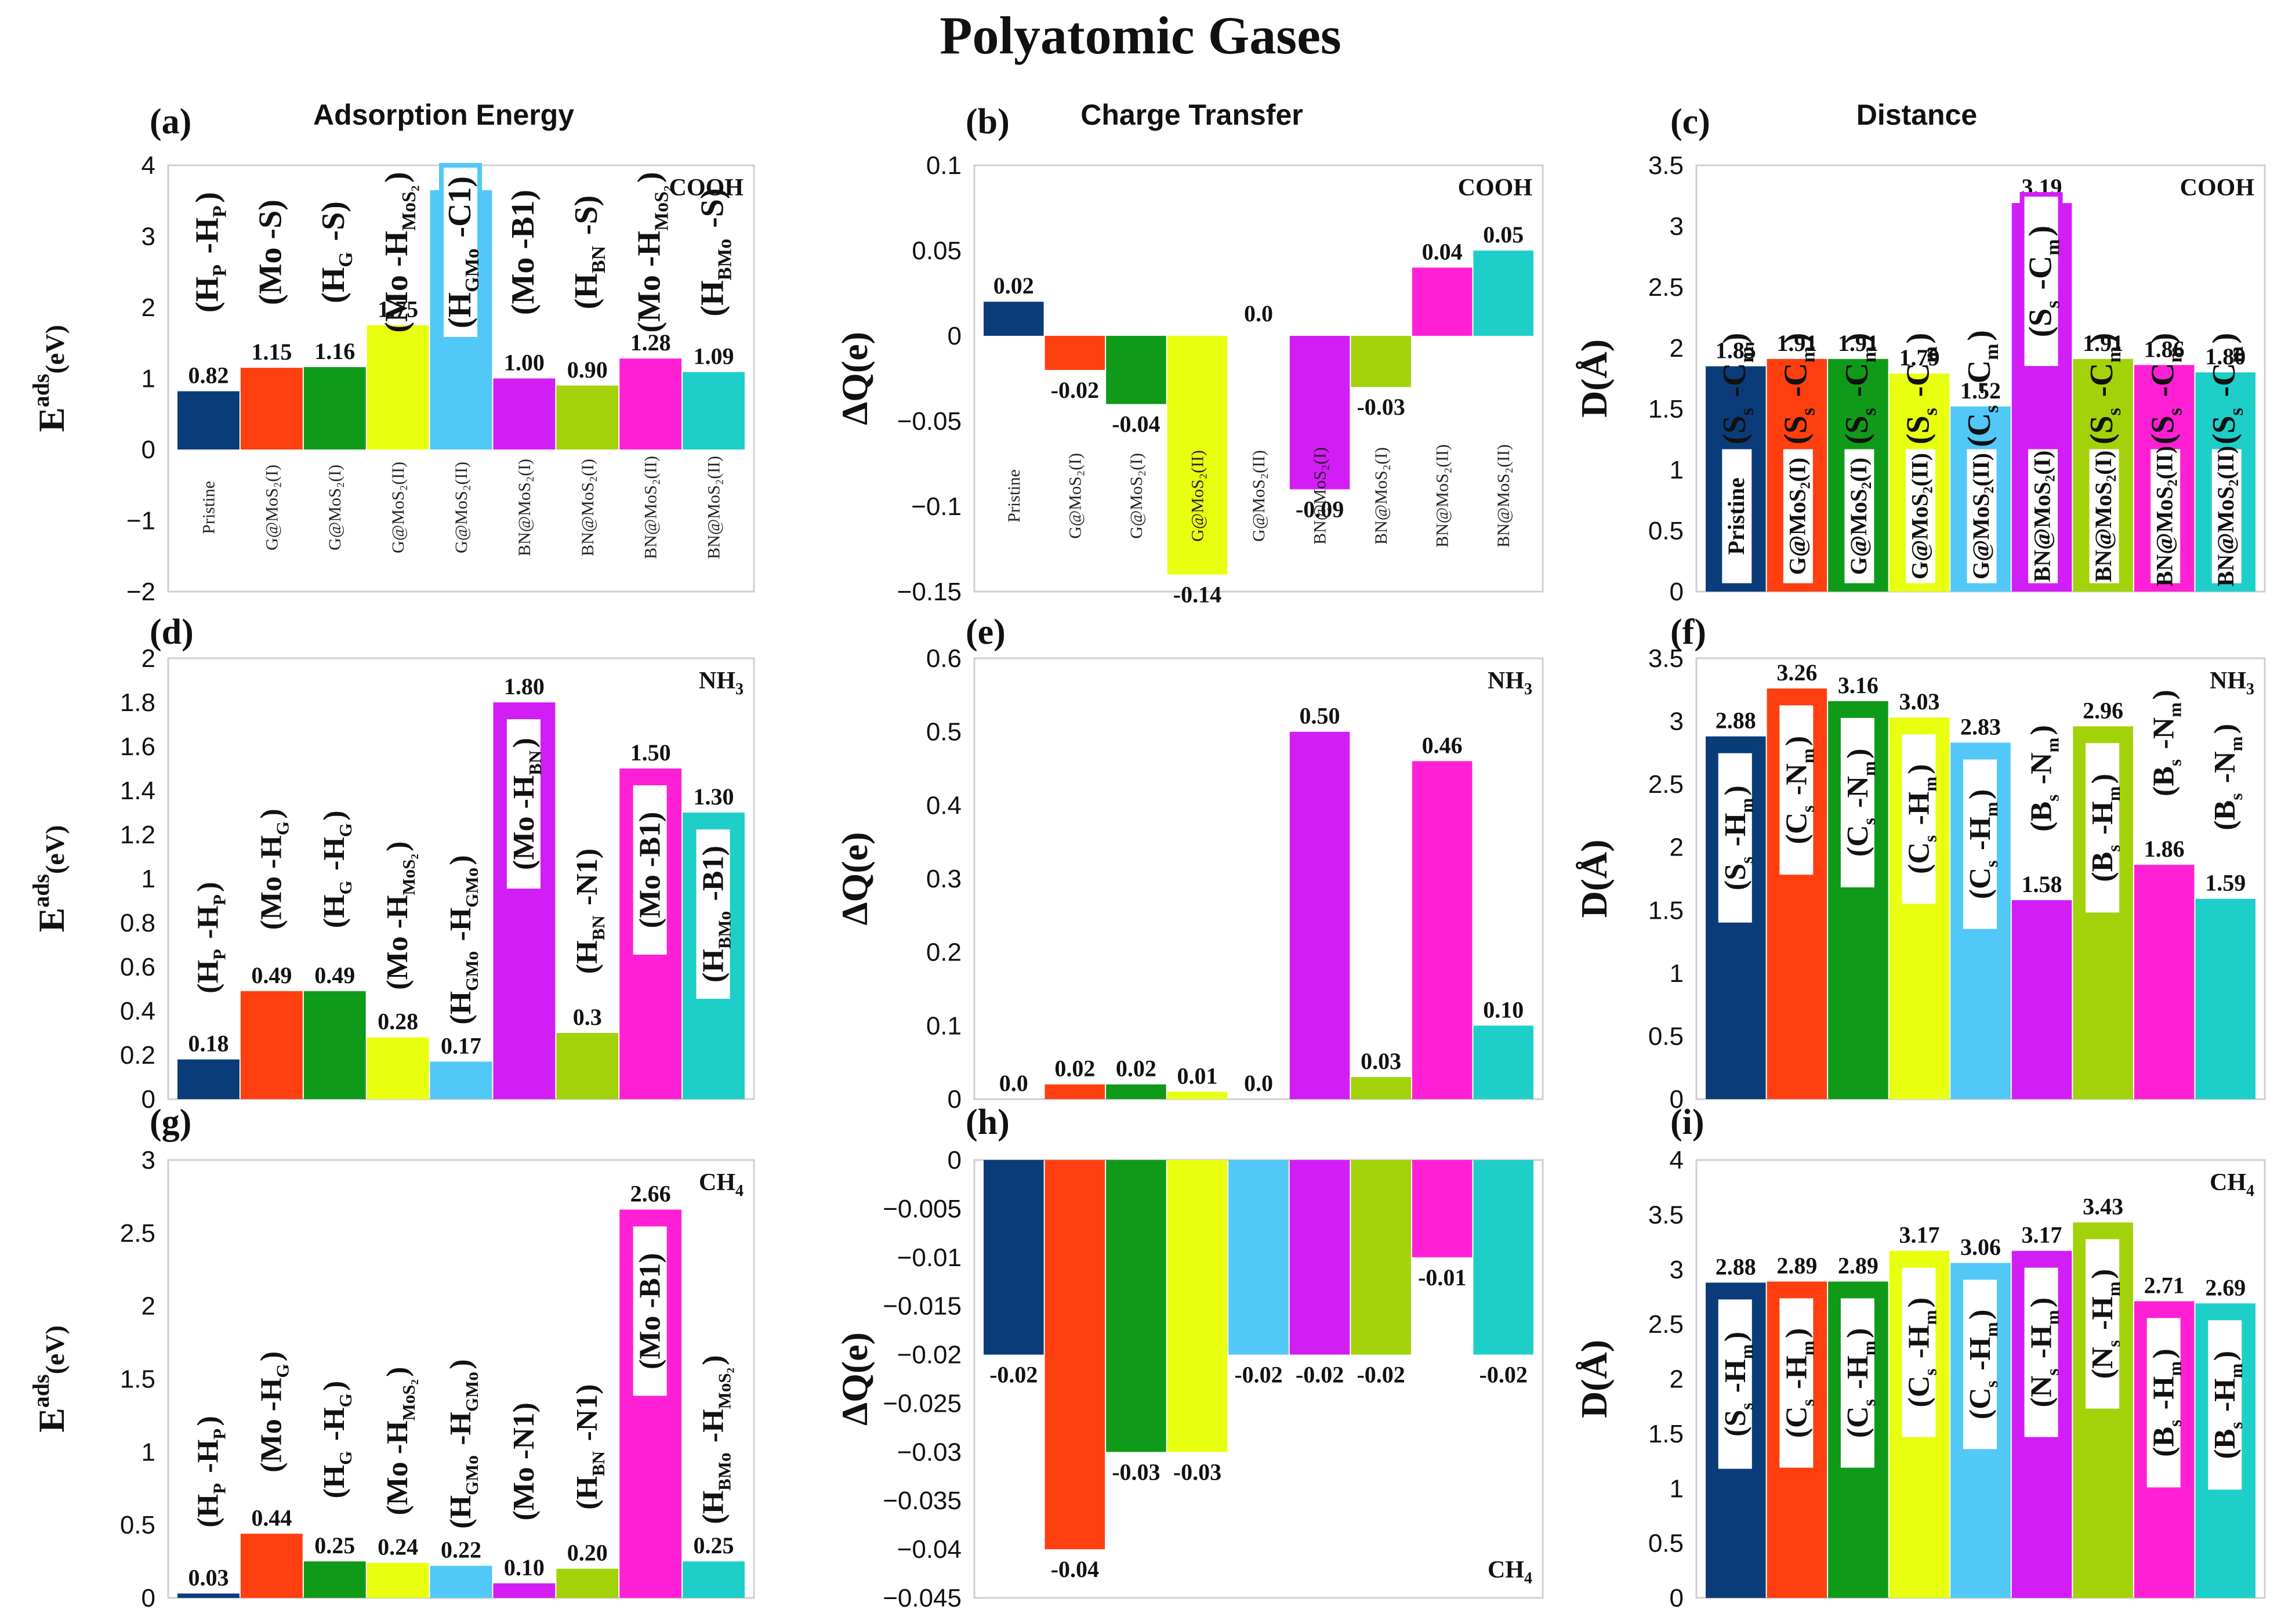 This screenshot has height=1624, width=2281. Describe the element at coordinates (1738, 1384) in the screenshot. I see `site-label: (Ss -Hm )` at that location.